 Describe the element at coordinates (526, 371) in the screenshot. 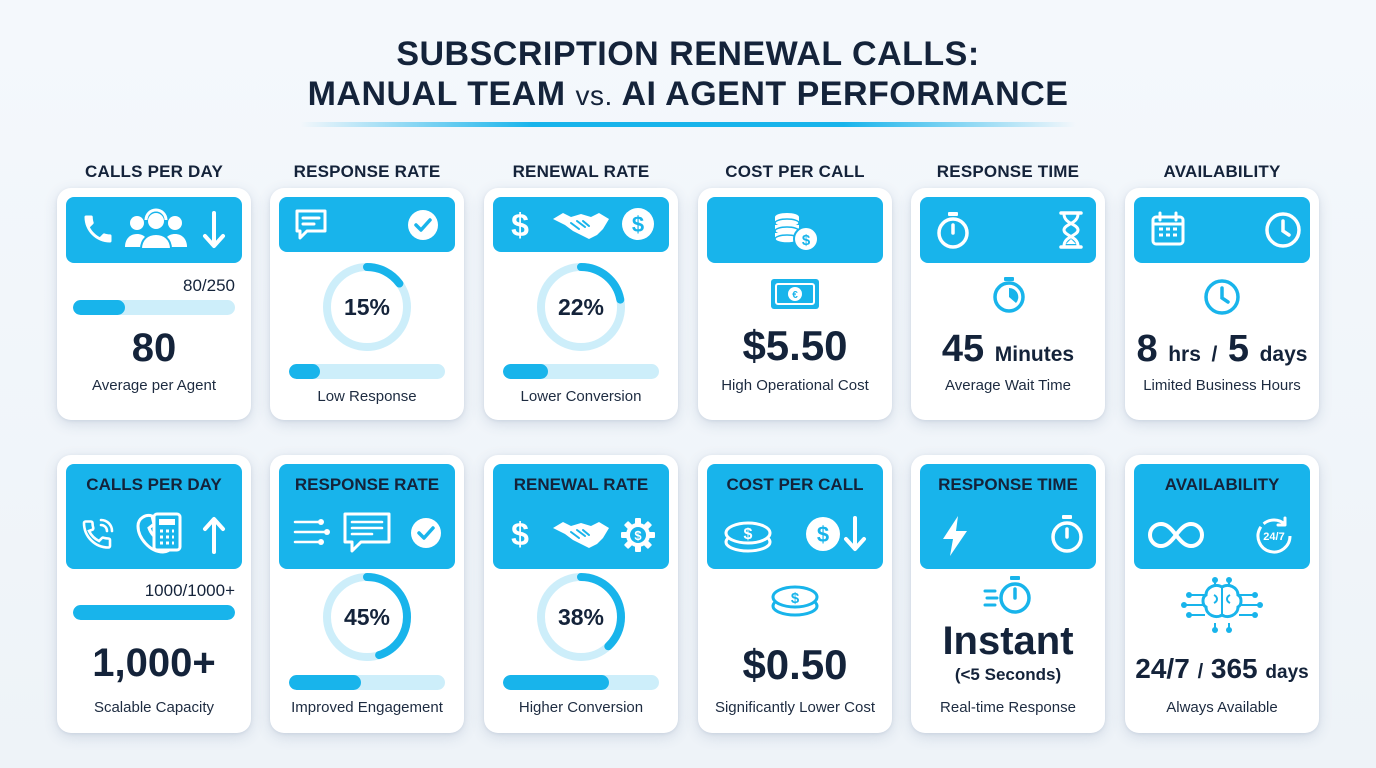

I see `manual-renewal-progress-fill` at that location.